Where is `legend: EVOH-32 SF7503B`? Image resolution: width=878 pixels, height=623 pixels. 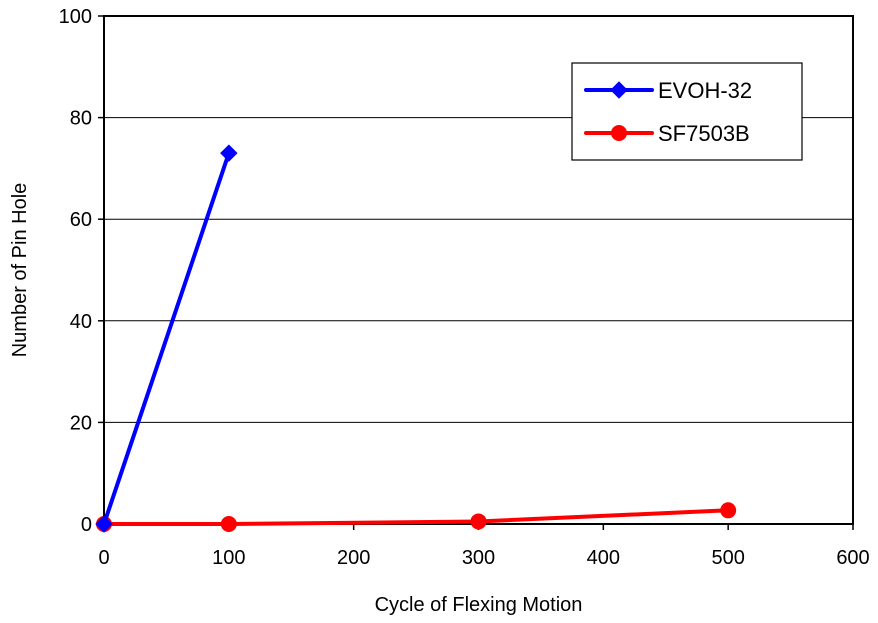
legend: EVOH-32 SF7503B is located at coordinates (687, 111).